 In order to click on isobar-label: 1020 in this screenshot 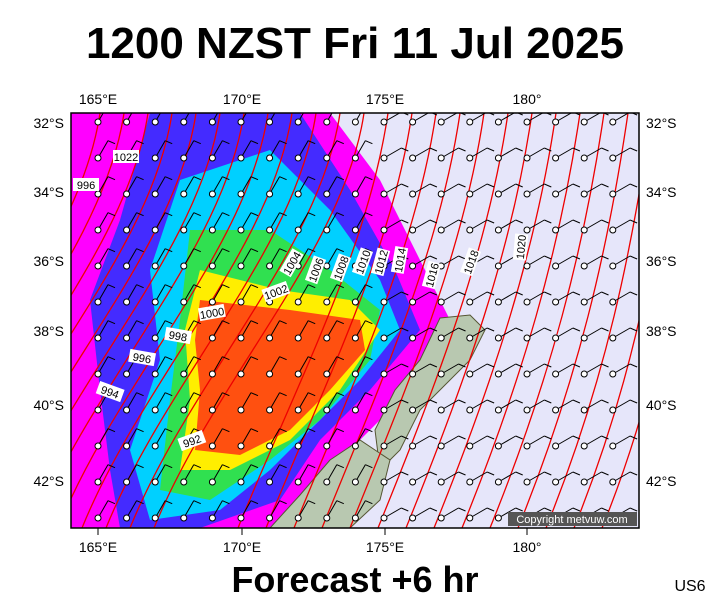, I will do `click(520, 247)`.